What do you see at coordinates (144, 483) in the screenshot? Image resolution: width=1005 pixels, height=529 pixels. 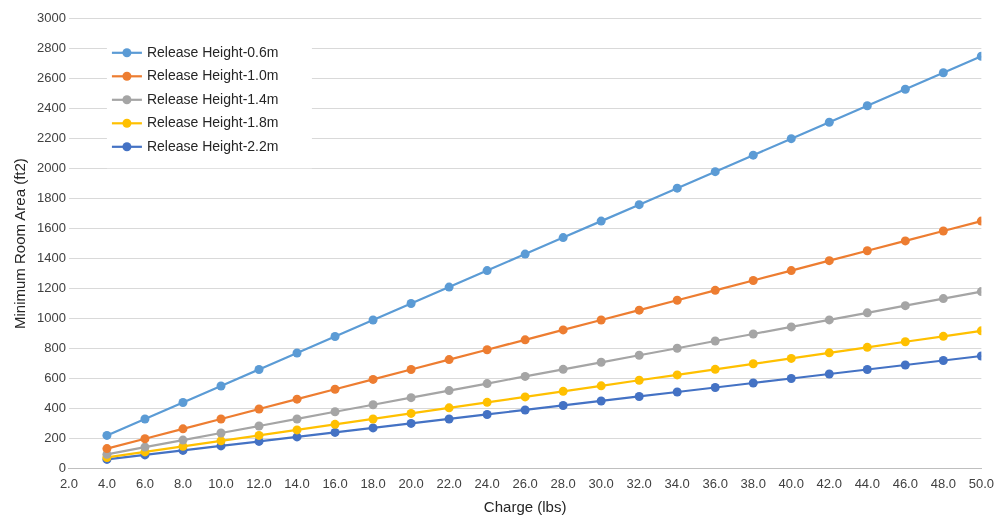 I see `x-tick-label: 6.0` at bounding box center [144, 483].